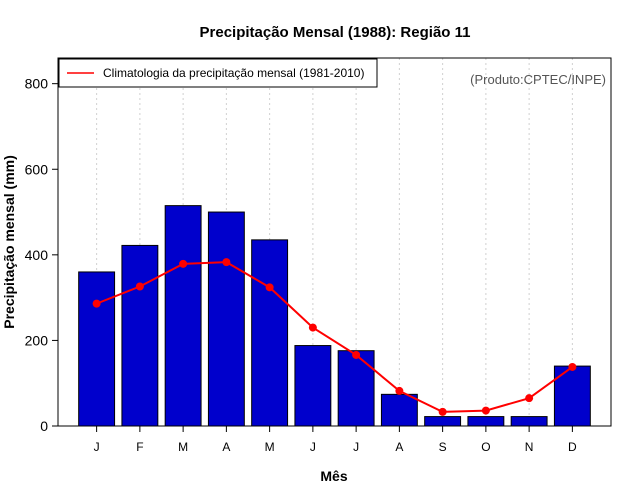 This screenshot has height=500, width=640. I want to click on credit-text: (Produto:CPTEC/INPE), so click(538, 79).